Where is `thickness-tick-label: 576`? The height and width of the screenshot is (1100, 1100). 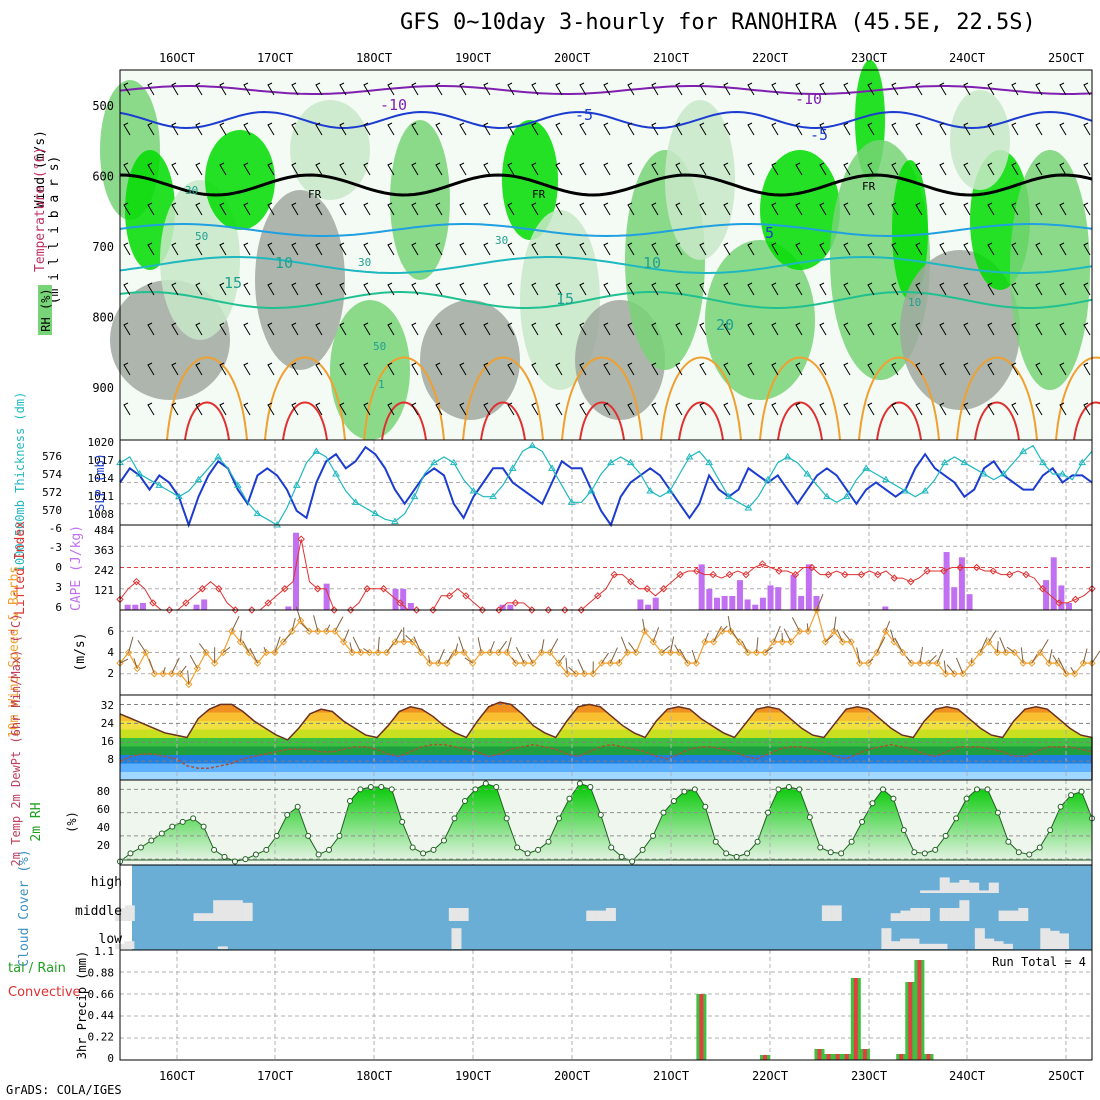 thickness-tick-label: 576 is located at coordinates (52, 456).